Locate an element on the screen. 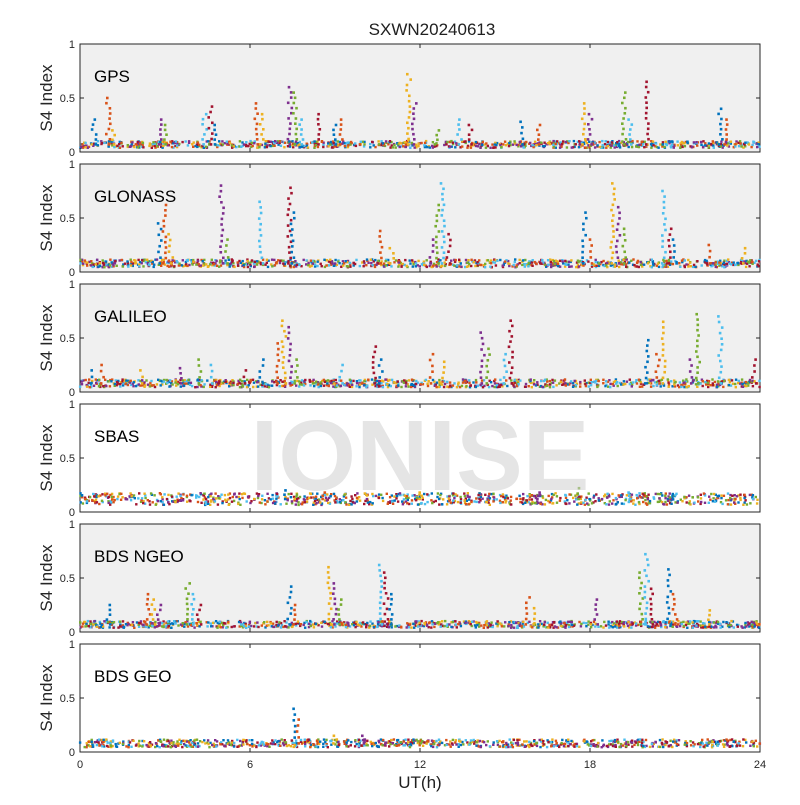 Image resolution: width=800 pixels, height=805 pixels. y-tick-label: 1 is located at coordinates (72, 405).